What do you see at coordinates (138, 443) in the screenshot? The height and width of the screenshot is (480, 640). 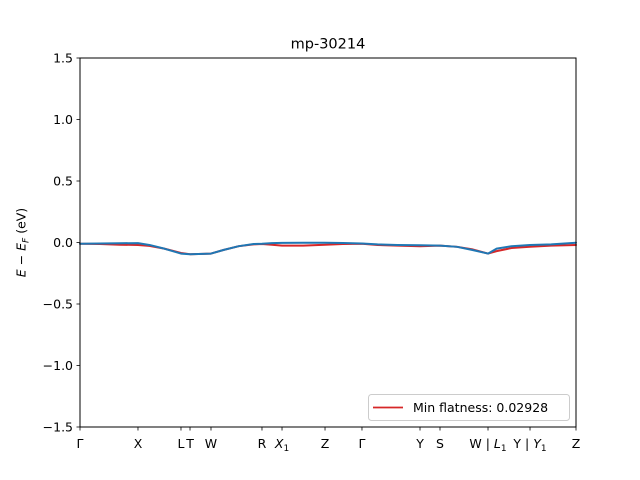 I see `x-tick-label: X` at bounding box center [138, 443].